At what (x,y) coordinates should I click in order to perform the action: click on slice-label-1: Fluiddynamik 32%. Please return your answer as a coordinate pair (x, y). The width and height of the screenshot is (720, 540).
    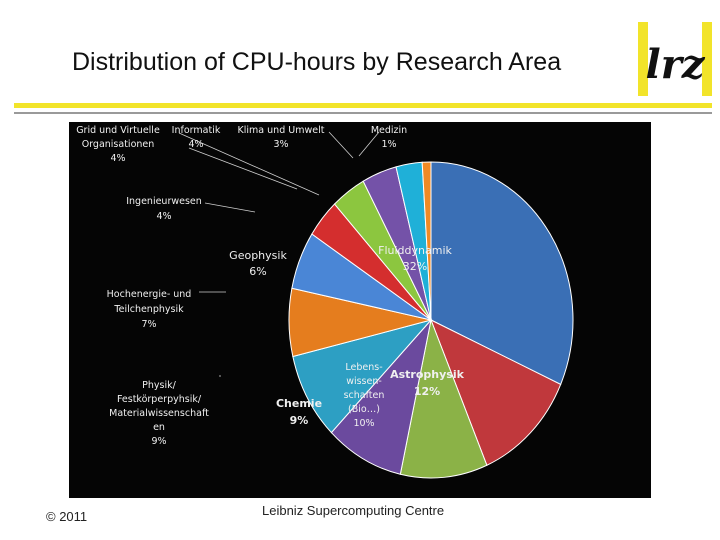
    Looking at the image, I should click on (415, 258).